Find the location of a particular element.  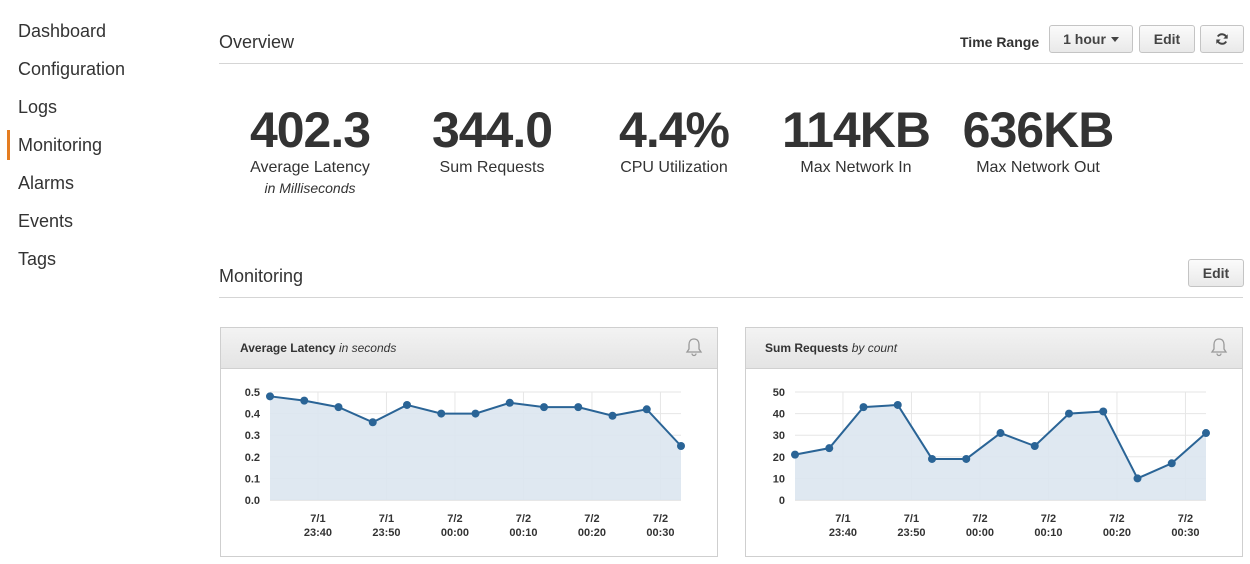

stat-label: Max Network Out is located at coordinates (1038, 167).